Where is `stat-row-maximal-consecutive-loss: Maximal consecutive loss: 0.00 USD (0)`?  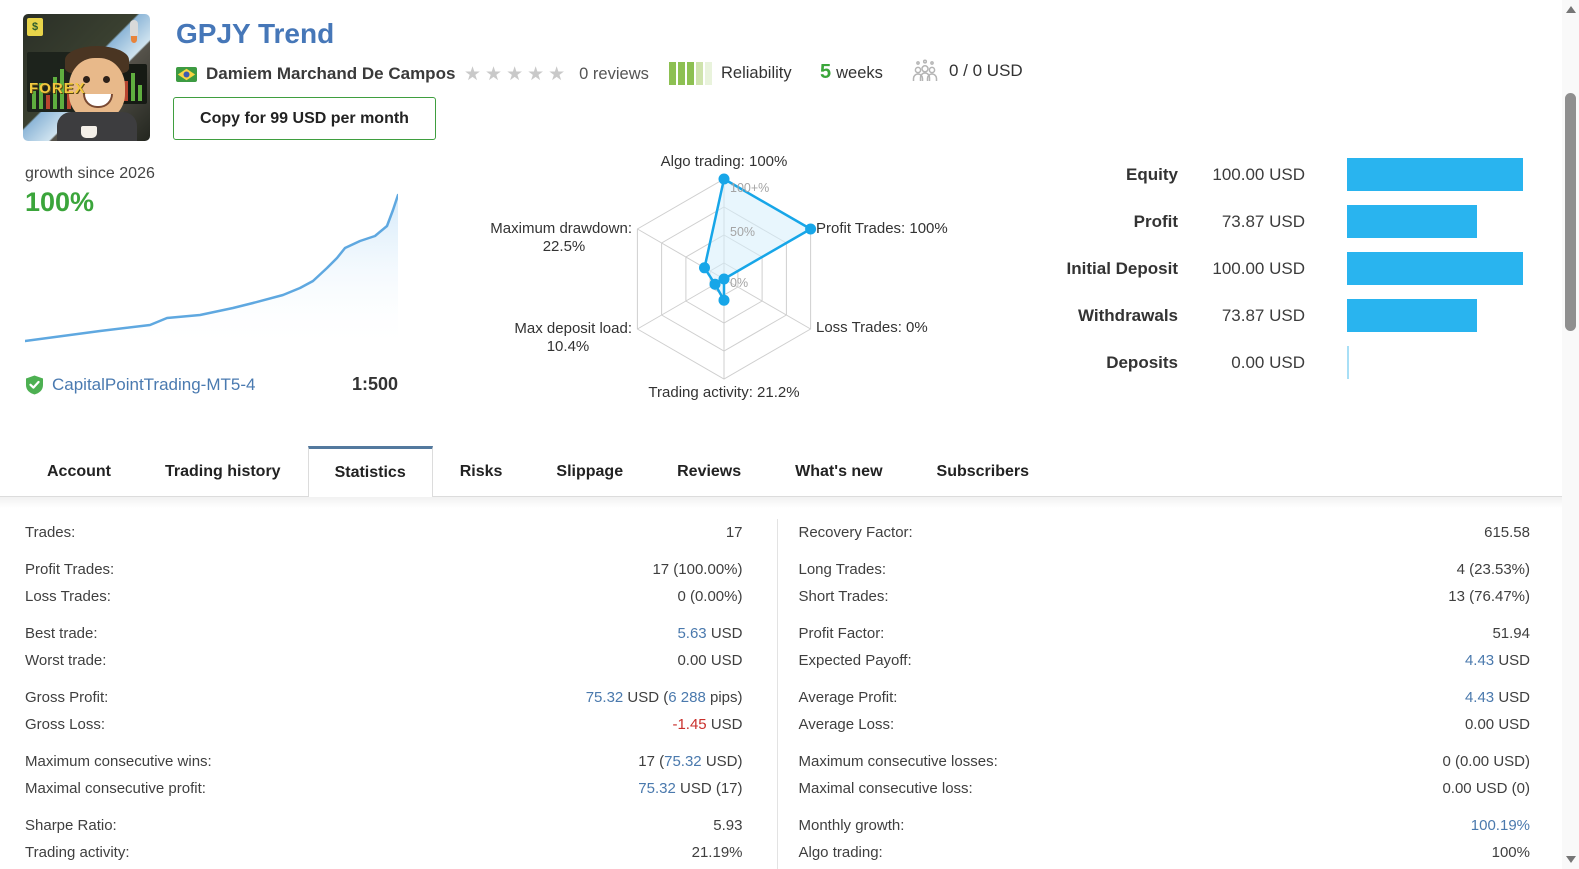
stat-row-maximal-consecutive-loss: Maximal consecutive loss: 0.00 USD (0) is located at coordinates (1165, 788).